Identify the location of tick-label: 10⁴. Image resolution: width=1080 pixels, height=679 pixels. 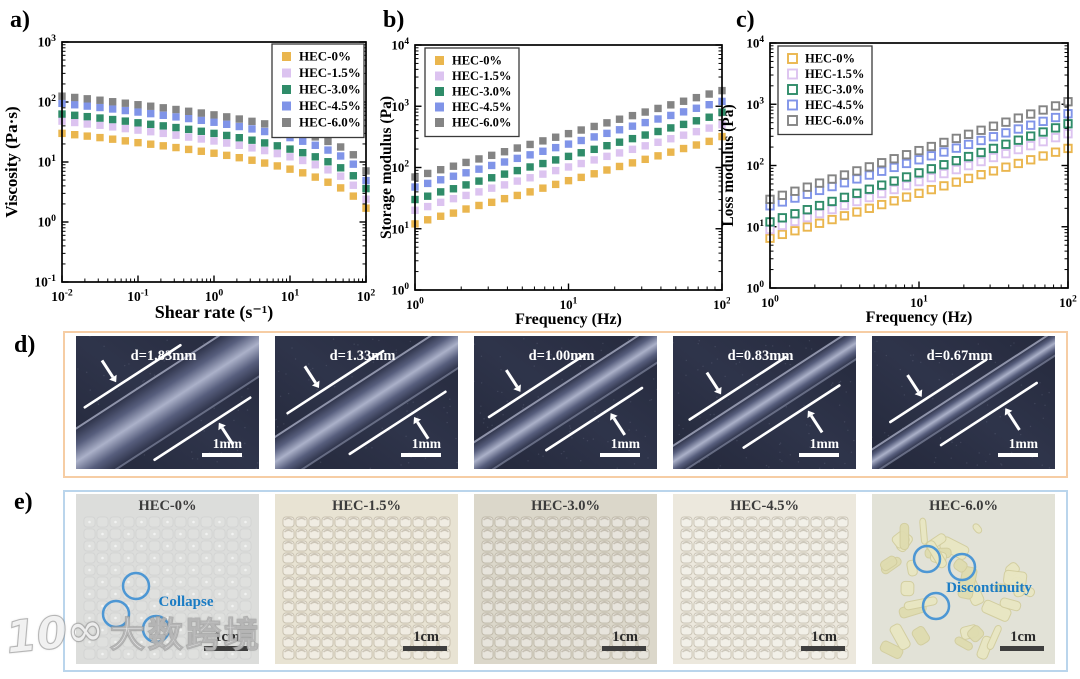
(755, 42).